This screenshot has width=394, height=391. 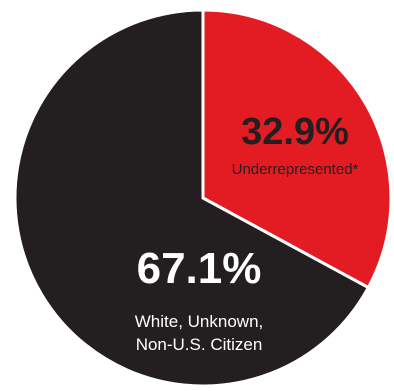 I want to click on slice-category-label: Non-U.S. Citizen, so click(x=199, y=344).